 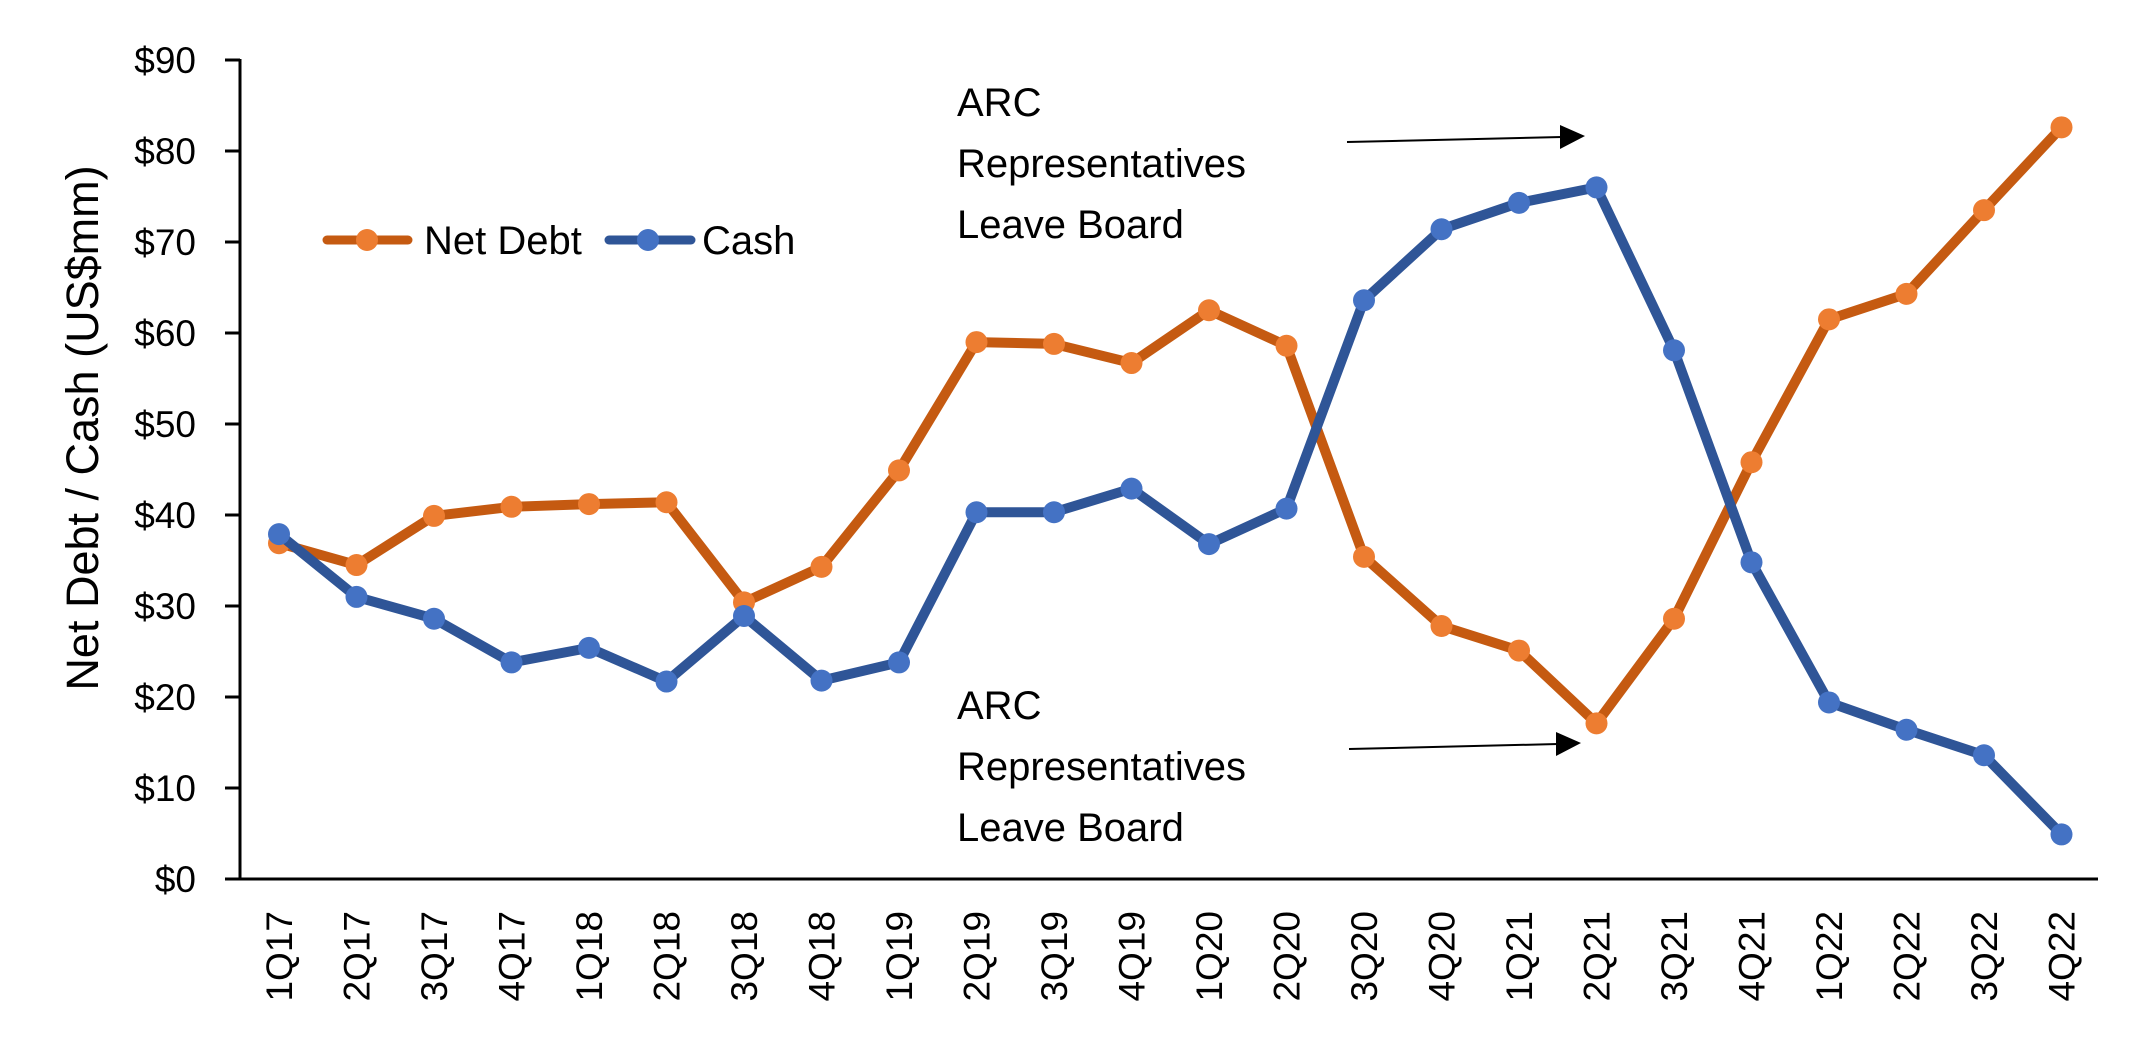 What do you see at coordinates (589, 956) in the screenshot?
I see `x-tick-label: 1Q18` at bounding box center [589, 956].